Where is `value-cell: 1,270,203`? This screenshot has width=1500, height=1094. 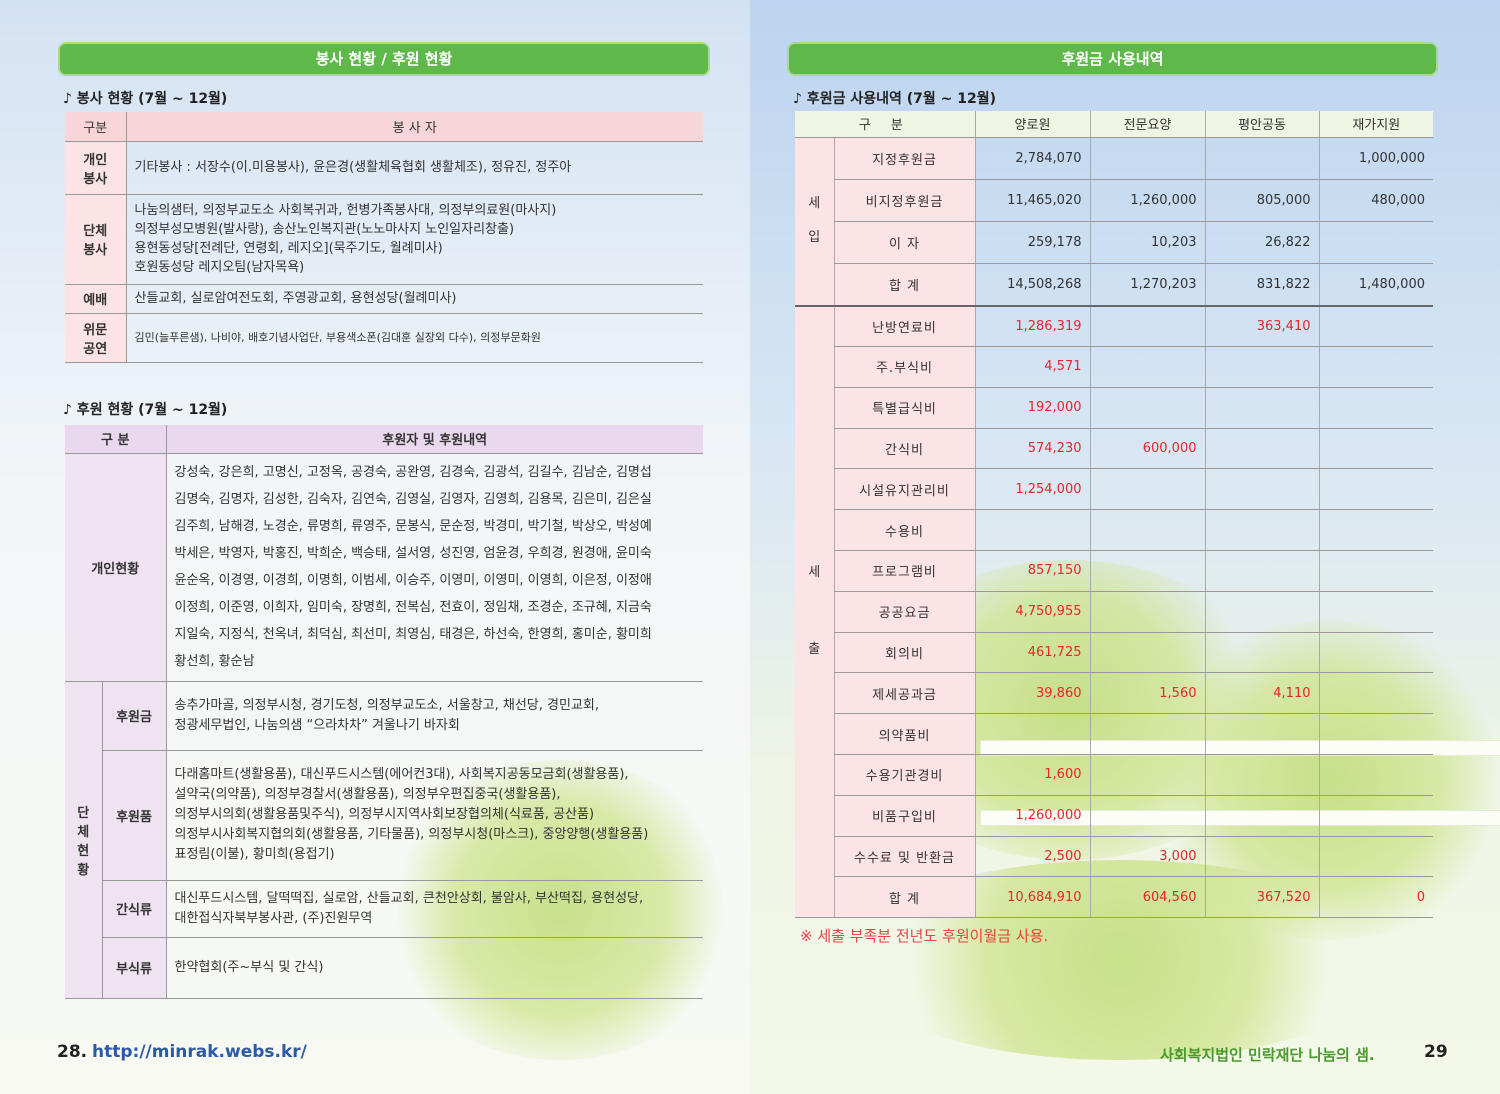 value-cell: 1,270,203 is located at coordinates (1147, 285).